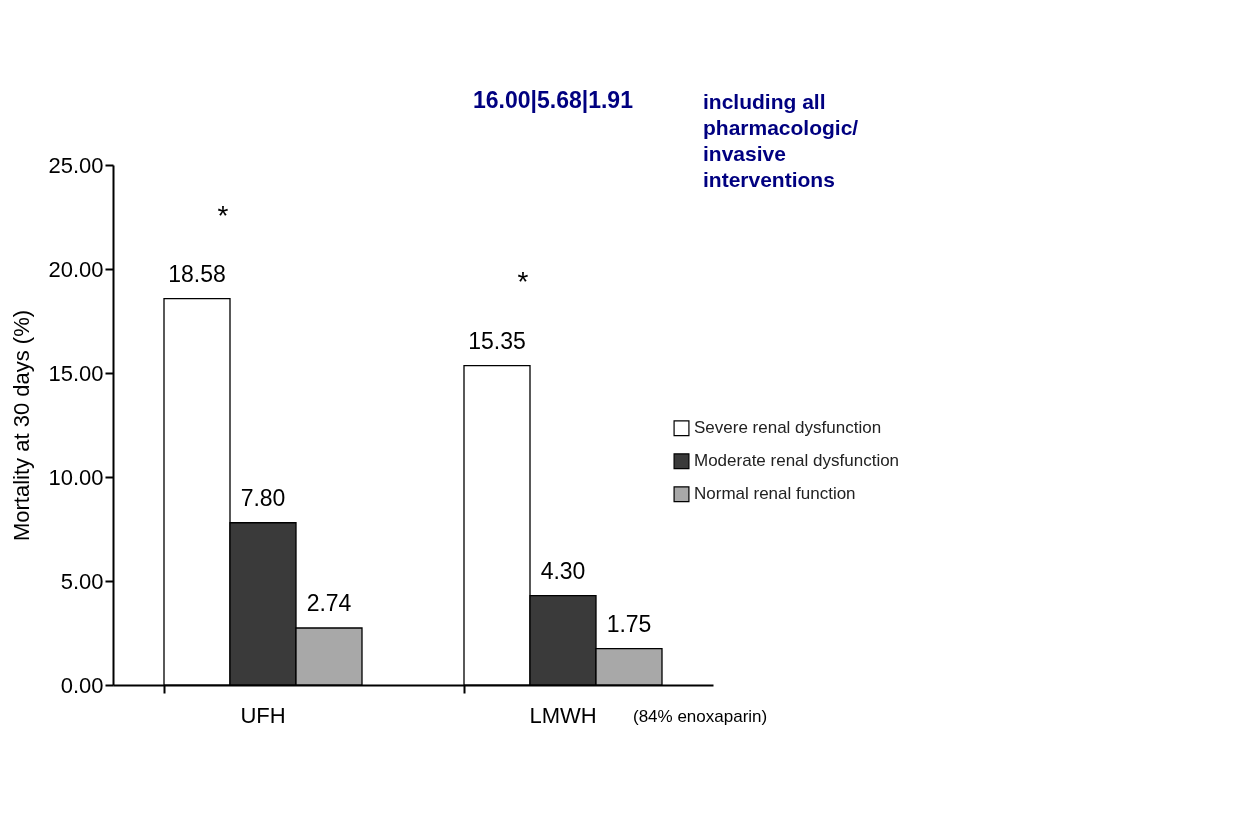 The height and width of the screenshot is (816, 1241). What do you see at coordinates (781, 140) in the screenshot?
I see `annotation: including all pharmacologic/ invasive interventions` at bounding box center [781, 140].